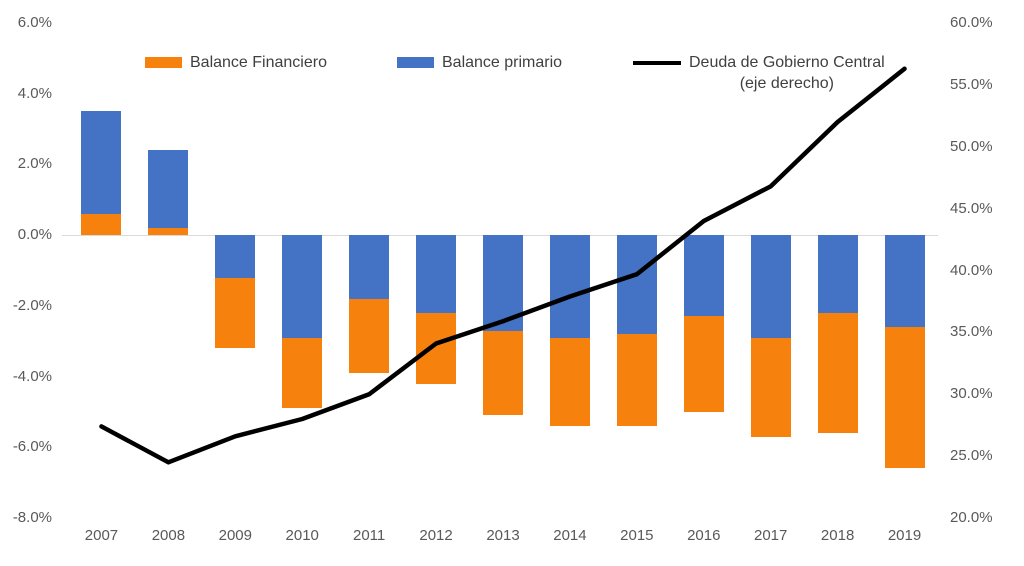 The image size is (1024, 566). Describe the element at coordinates (770, 286) in the screenshot. I see `bar-balance-primario-2017` at that location.